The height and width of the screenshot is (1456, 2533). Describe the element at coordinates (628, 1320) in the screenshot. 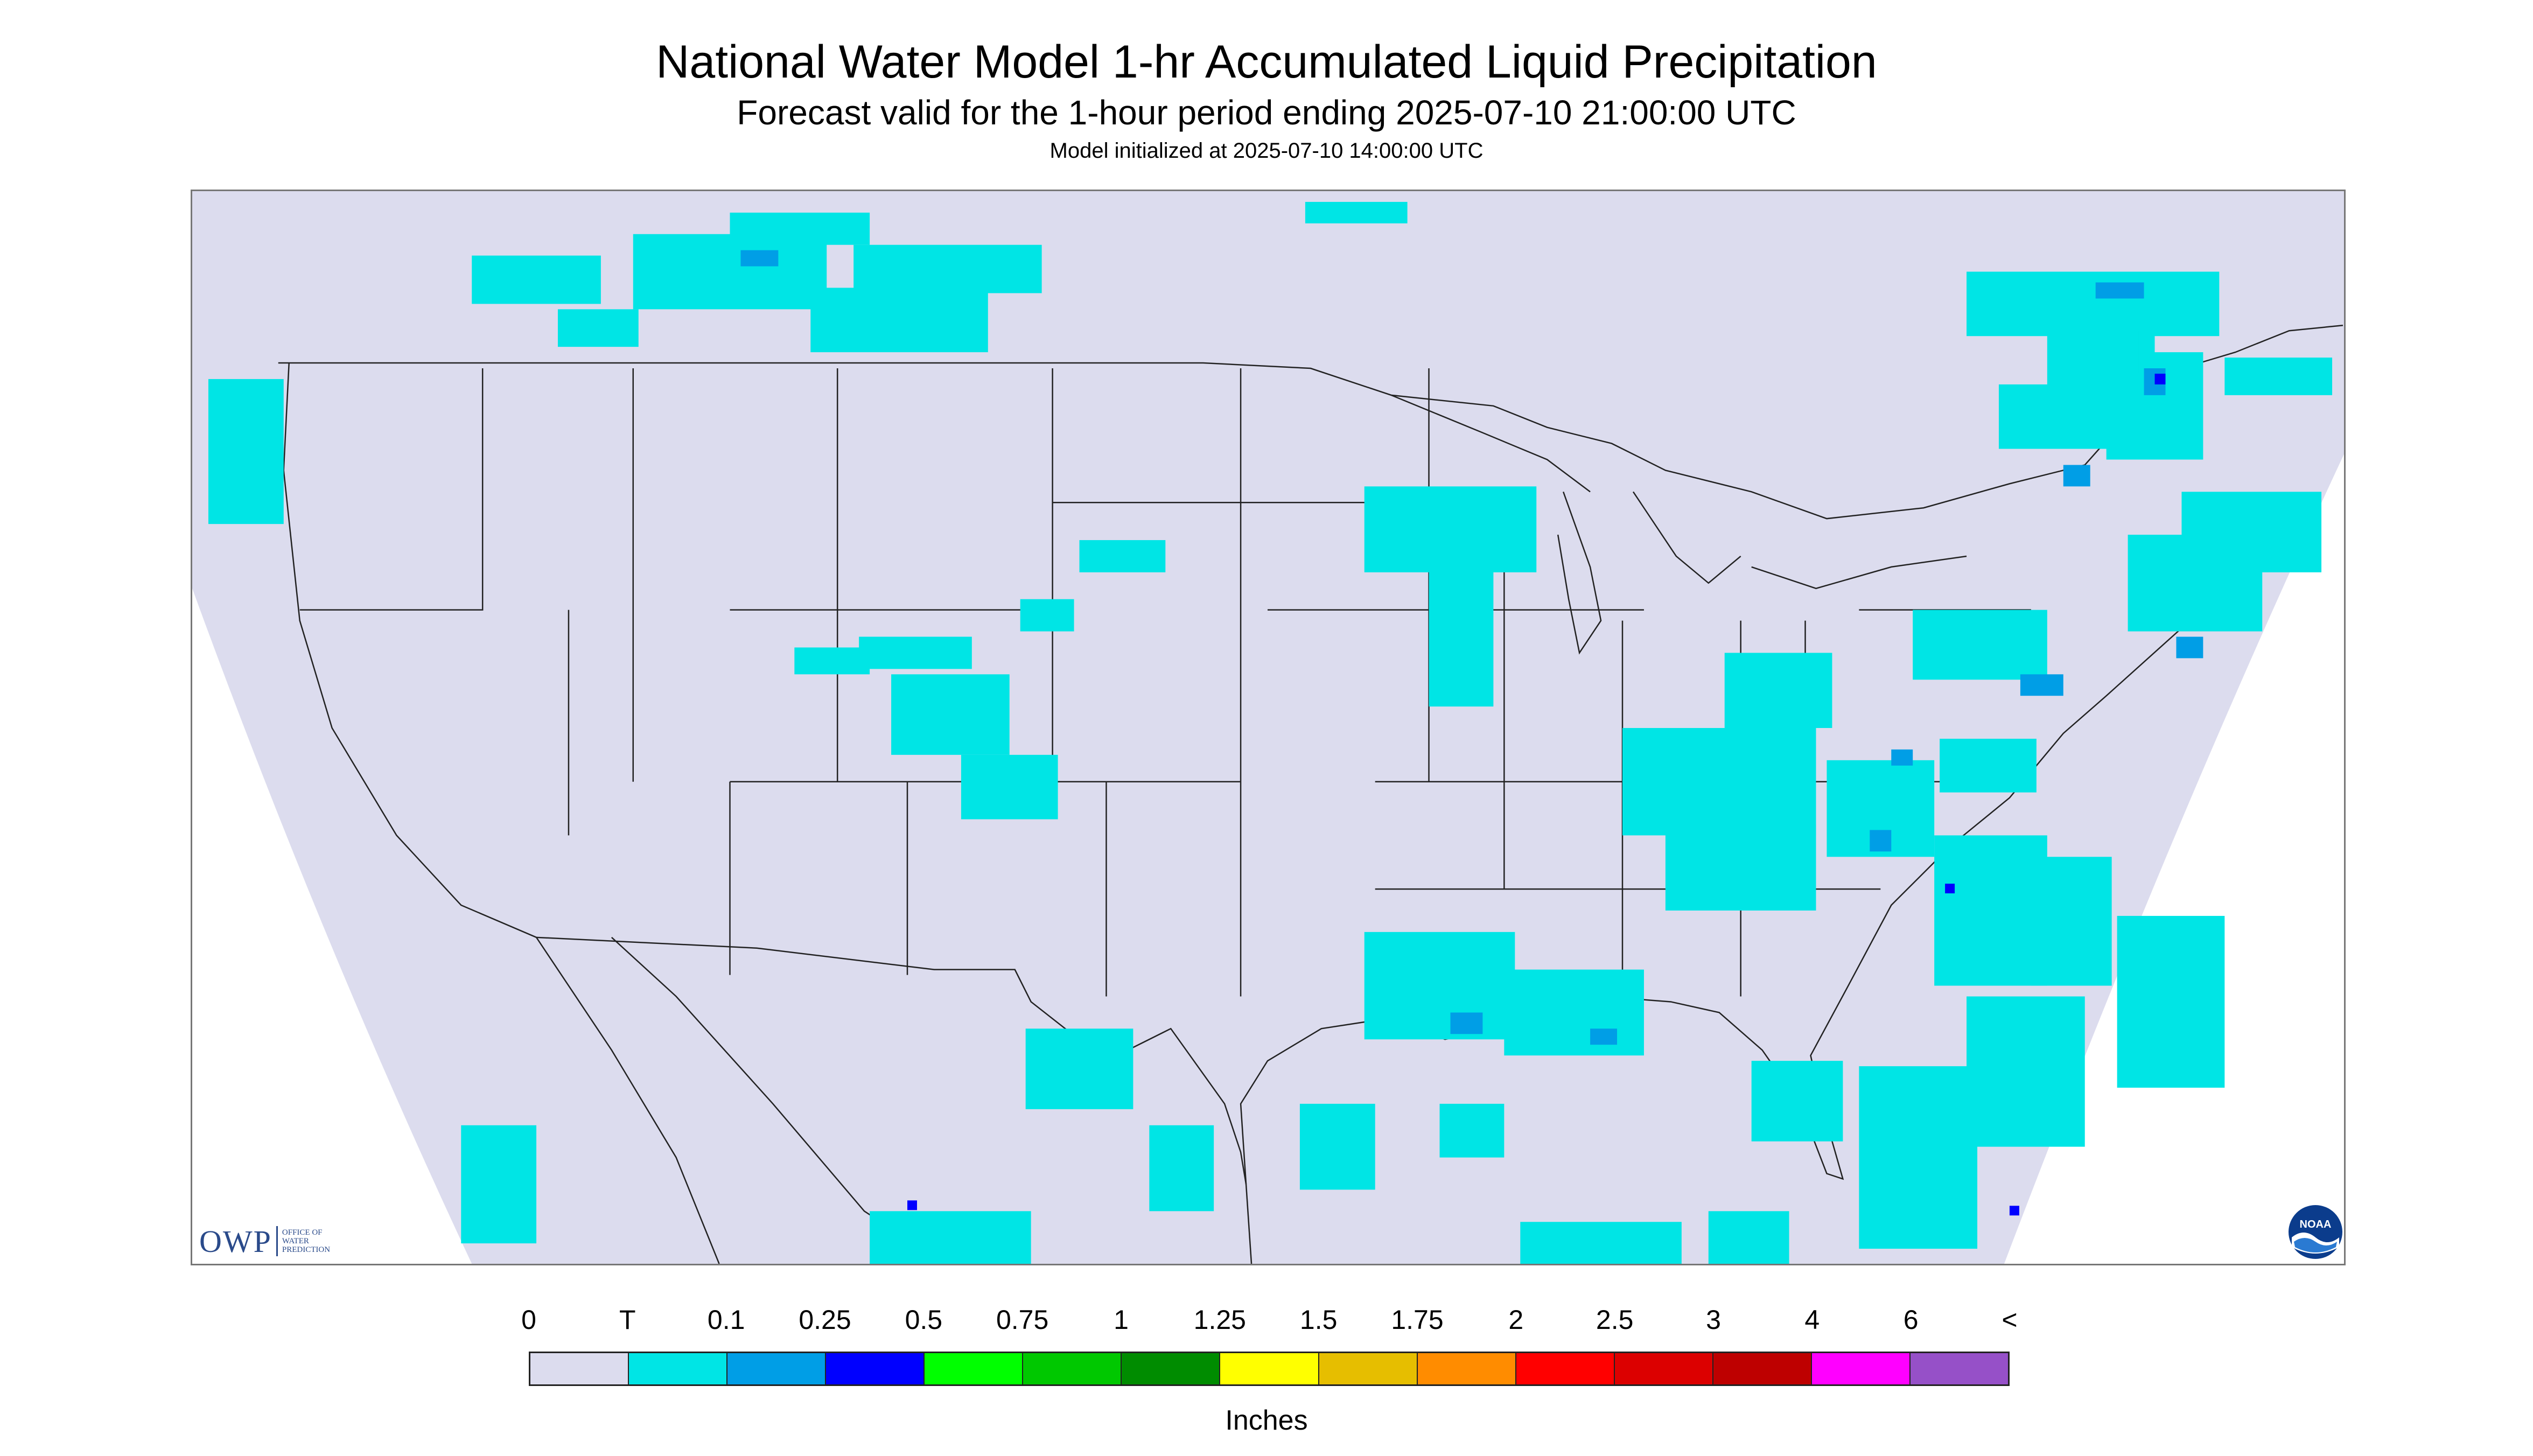

I see `legend-tick-label: T` at that location.